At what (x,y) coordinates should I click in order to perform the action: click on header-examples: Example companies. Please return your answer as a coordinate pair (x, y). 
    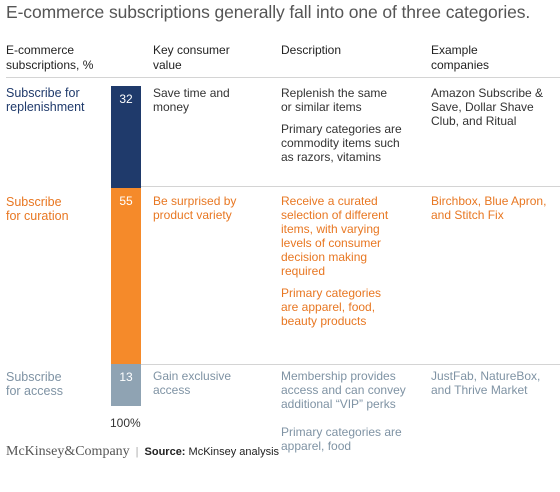
    Looking at the image, I should click on (460, 58).